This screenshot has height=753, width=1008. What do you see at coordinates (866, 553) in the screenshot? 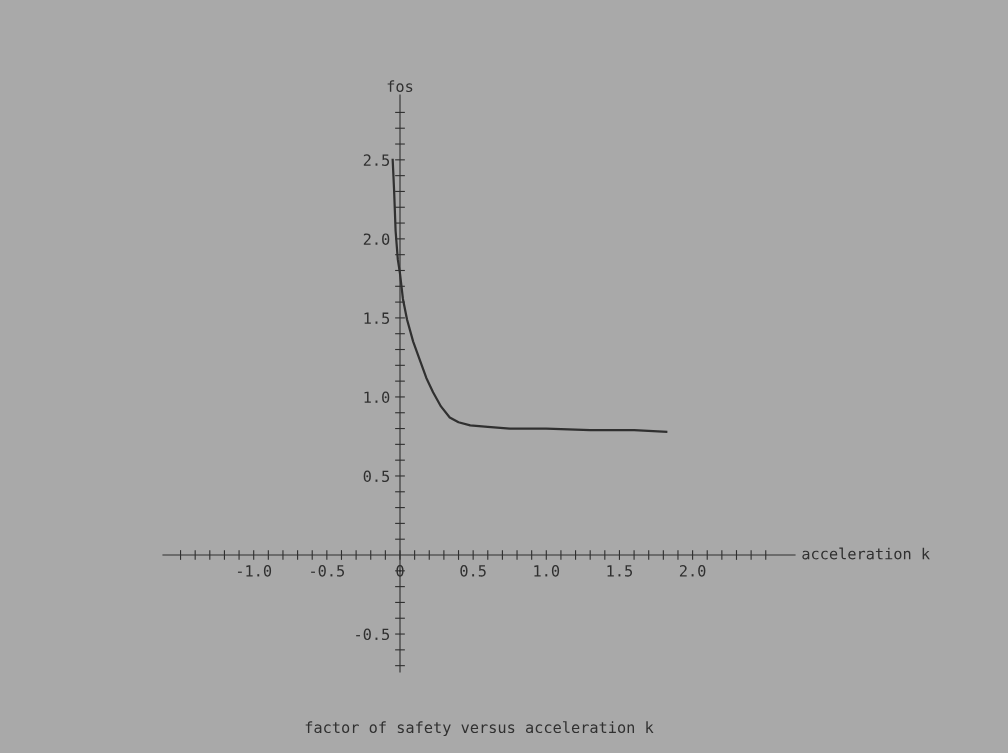
I see `x-axis-title: acceleration k` at bounding box center [866, 553].